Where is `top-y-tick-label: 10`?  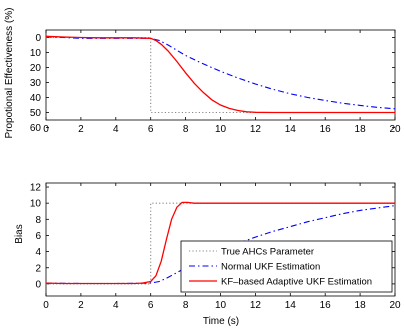
top-y-tick-label: 10 is located at coordinates (36, 53).